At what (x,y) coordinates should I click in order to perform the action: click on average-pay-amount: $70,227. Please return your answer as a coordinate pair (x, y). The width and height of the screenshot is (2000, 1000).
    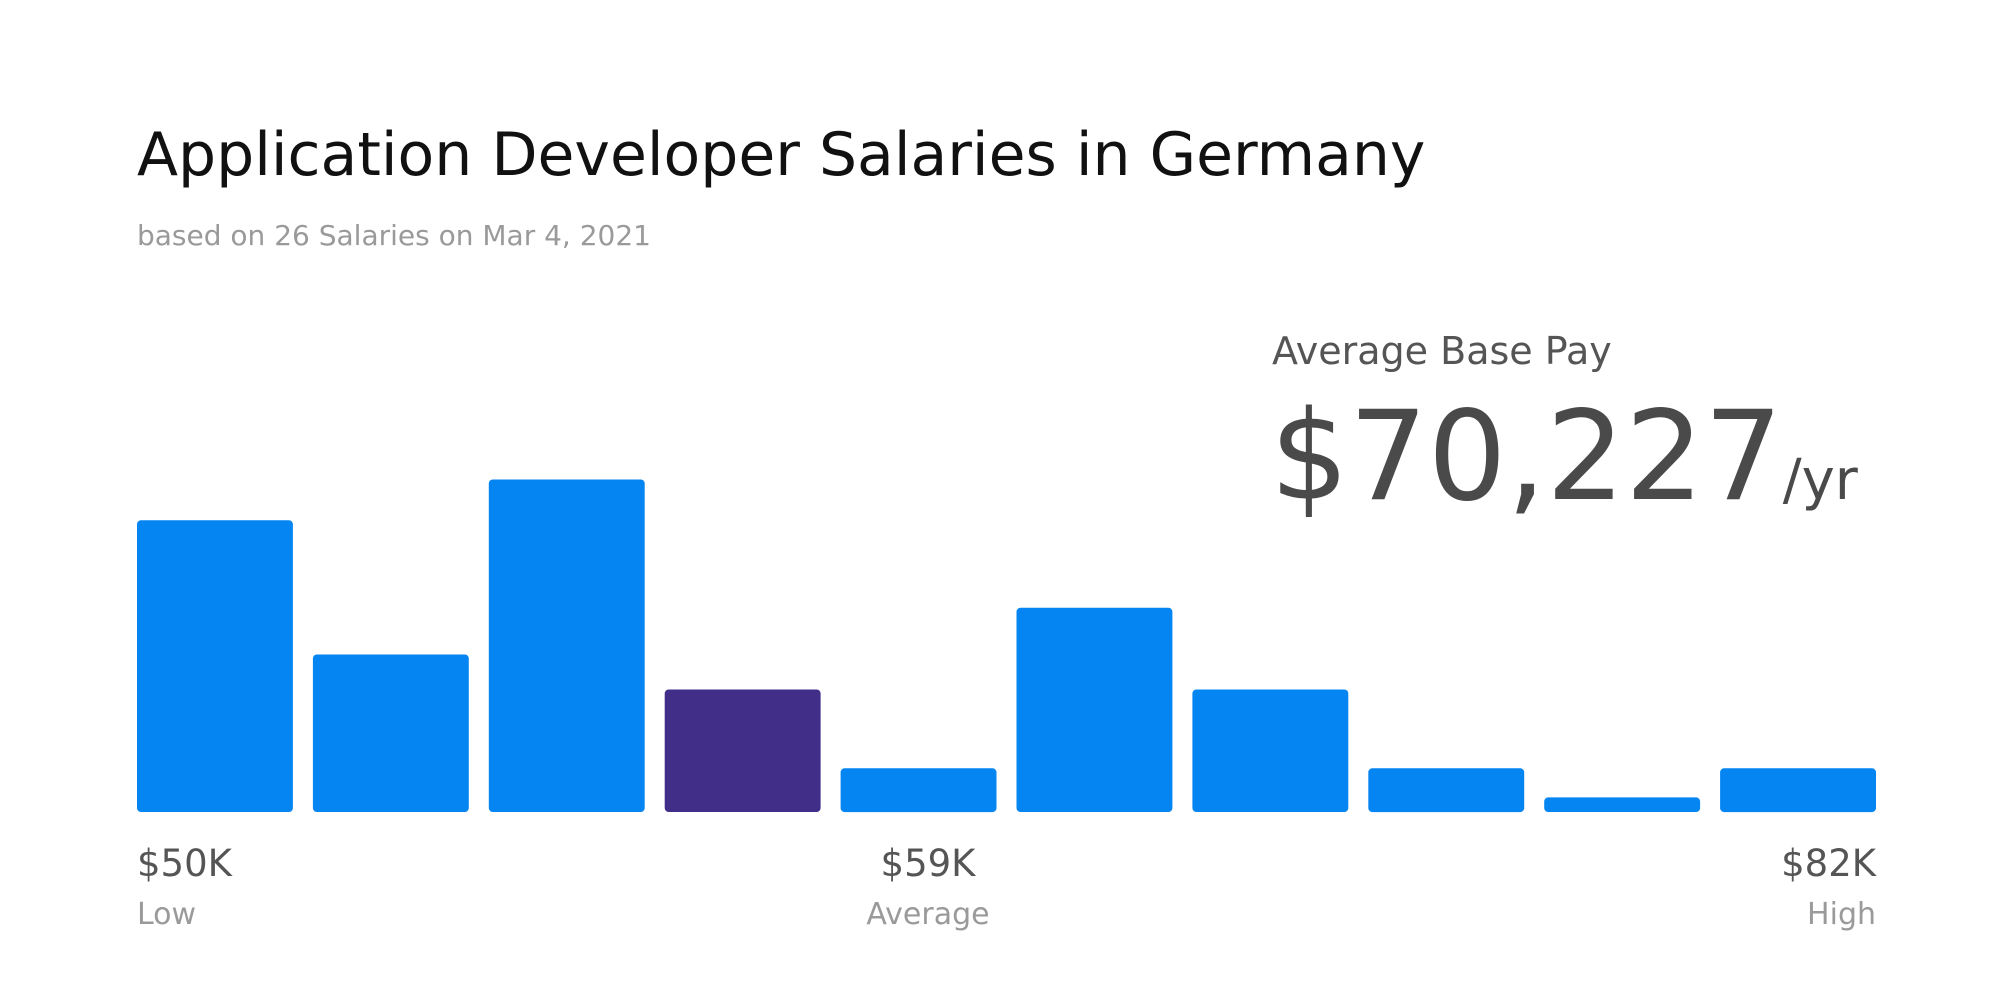
    Looking at the image, I should click on (1526, 457).